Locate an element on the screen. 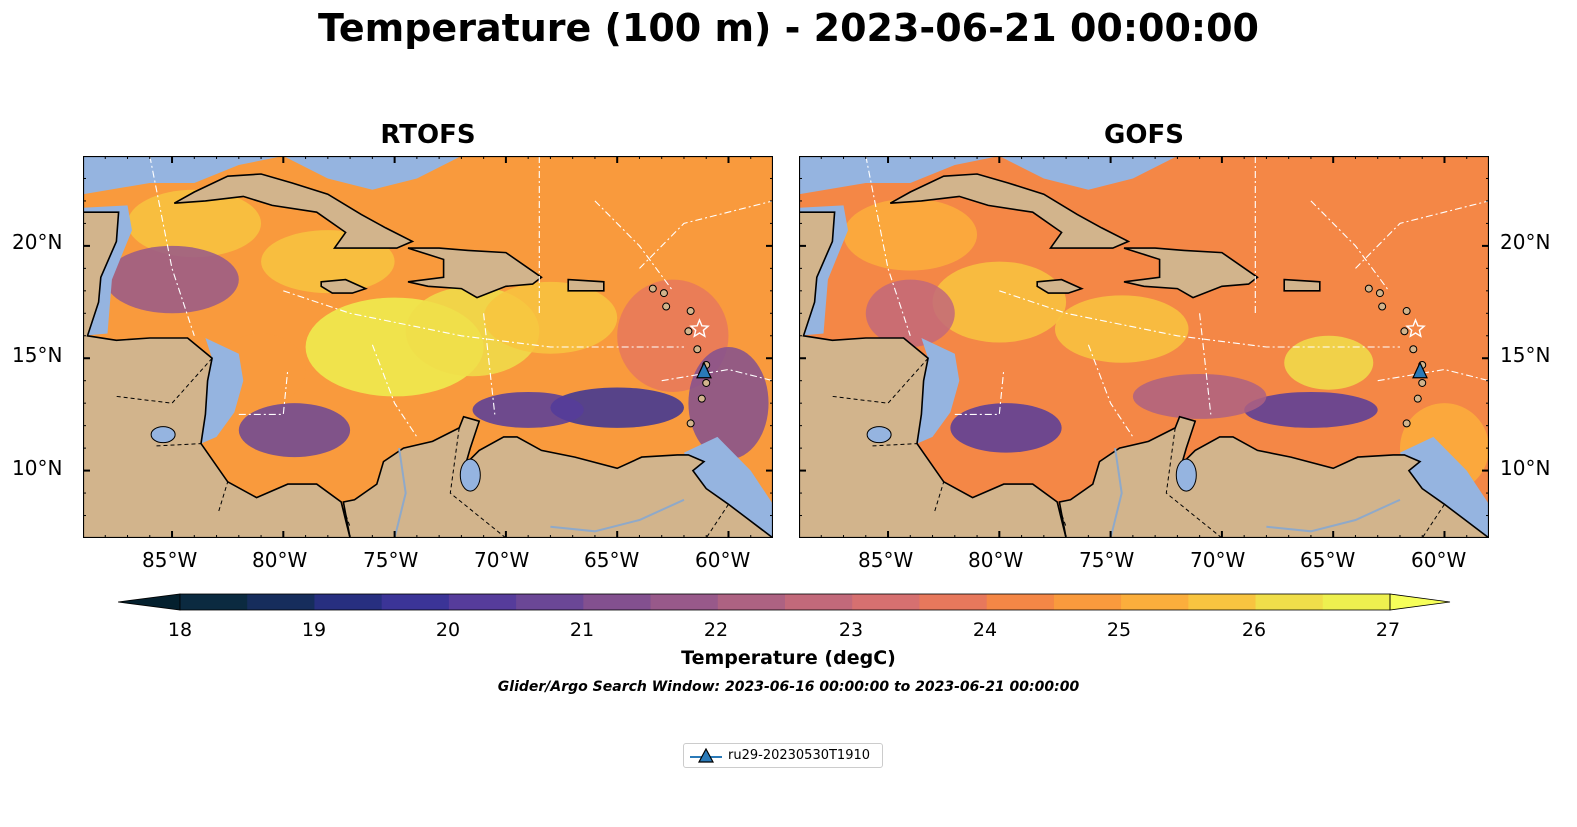 This screenshot has height=827, width=1577. lat-tick-right-15n: 15°N is located at coordinates (1525, 355).